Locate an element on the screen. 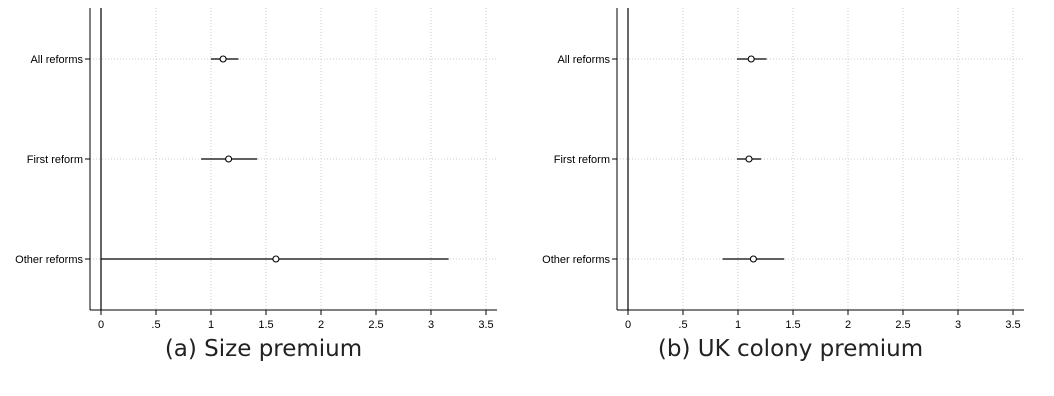 The image size is (1054, 396). panel-caption: (a) Size premium is located at coordinates (263, 349).